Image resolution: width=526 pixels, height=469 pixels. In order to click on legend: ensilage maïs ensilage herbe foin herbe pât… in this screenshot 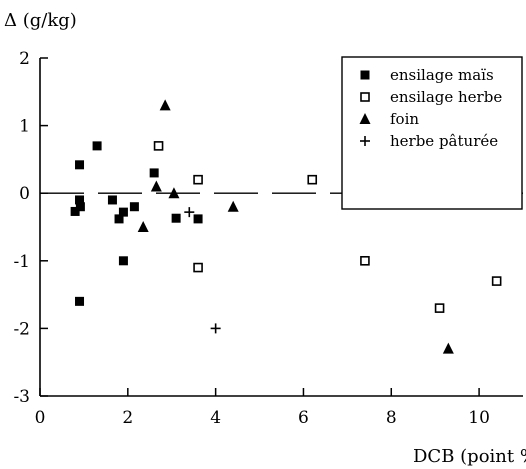, I will do `click(432, 133)`.